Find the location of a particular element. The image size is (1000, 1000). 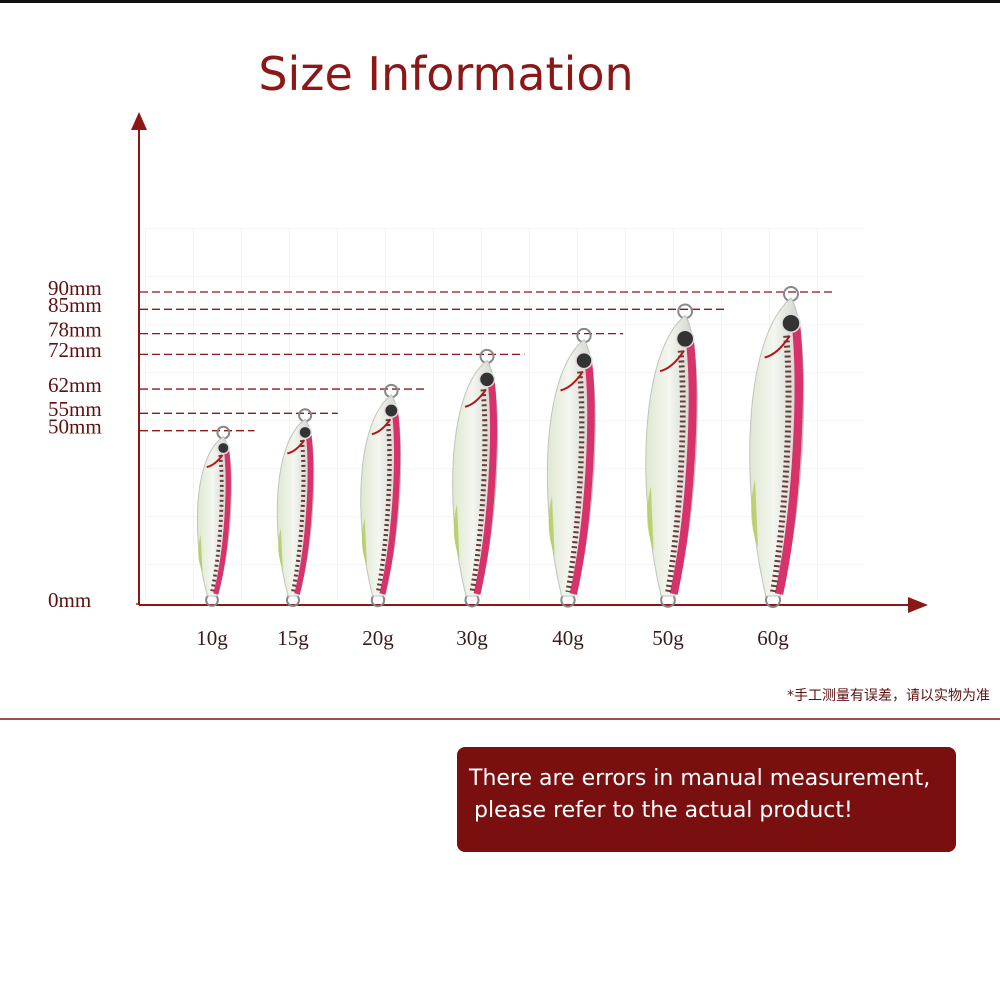

y-tick-label: 90mm is located at coordinates (75, 288).